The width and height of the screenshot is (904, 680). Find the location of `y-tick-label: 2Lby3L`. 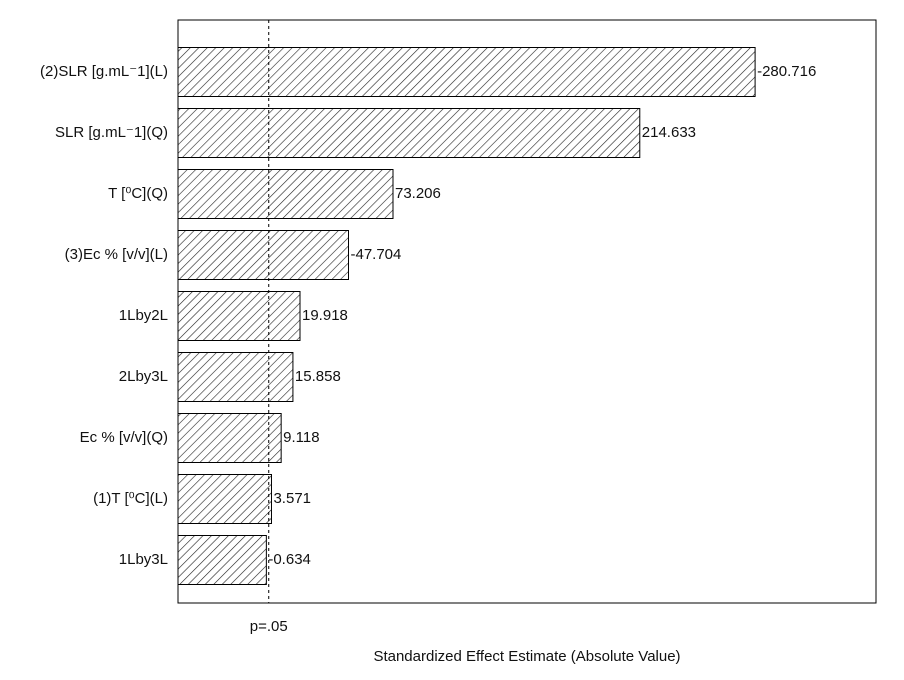

y-tick-label: 2Lby3L is located at coordinates (143, 376).